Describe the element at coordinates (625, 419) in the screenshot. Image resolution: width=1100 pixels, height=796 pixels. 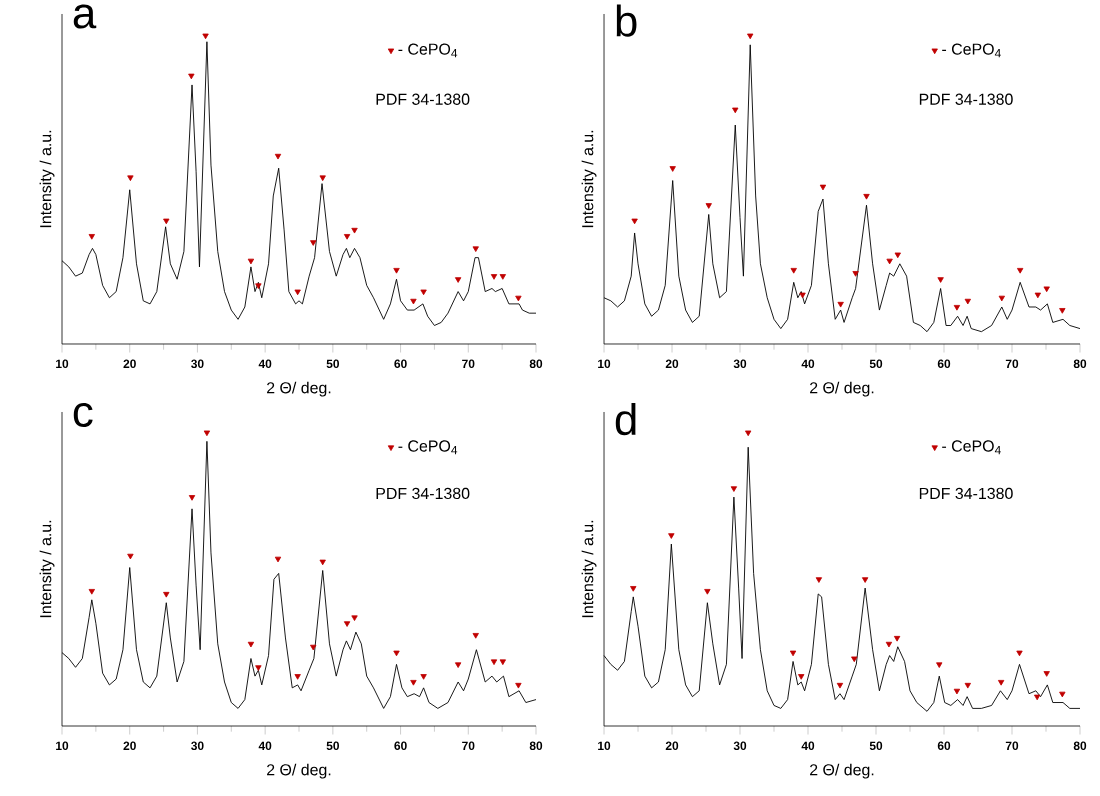
I see `chart-title: d` at that location.